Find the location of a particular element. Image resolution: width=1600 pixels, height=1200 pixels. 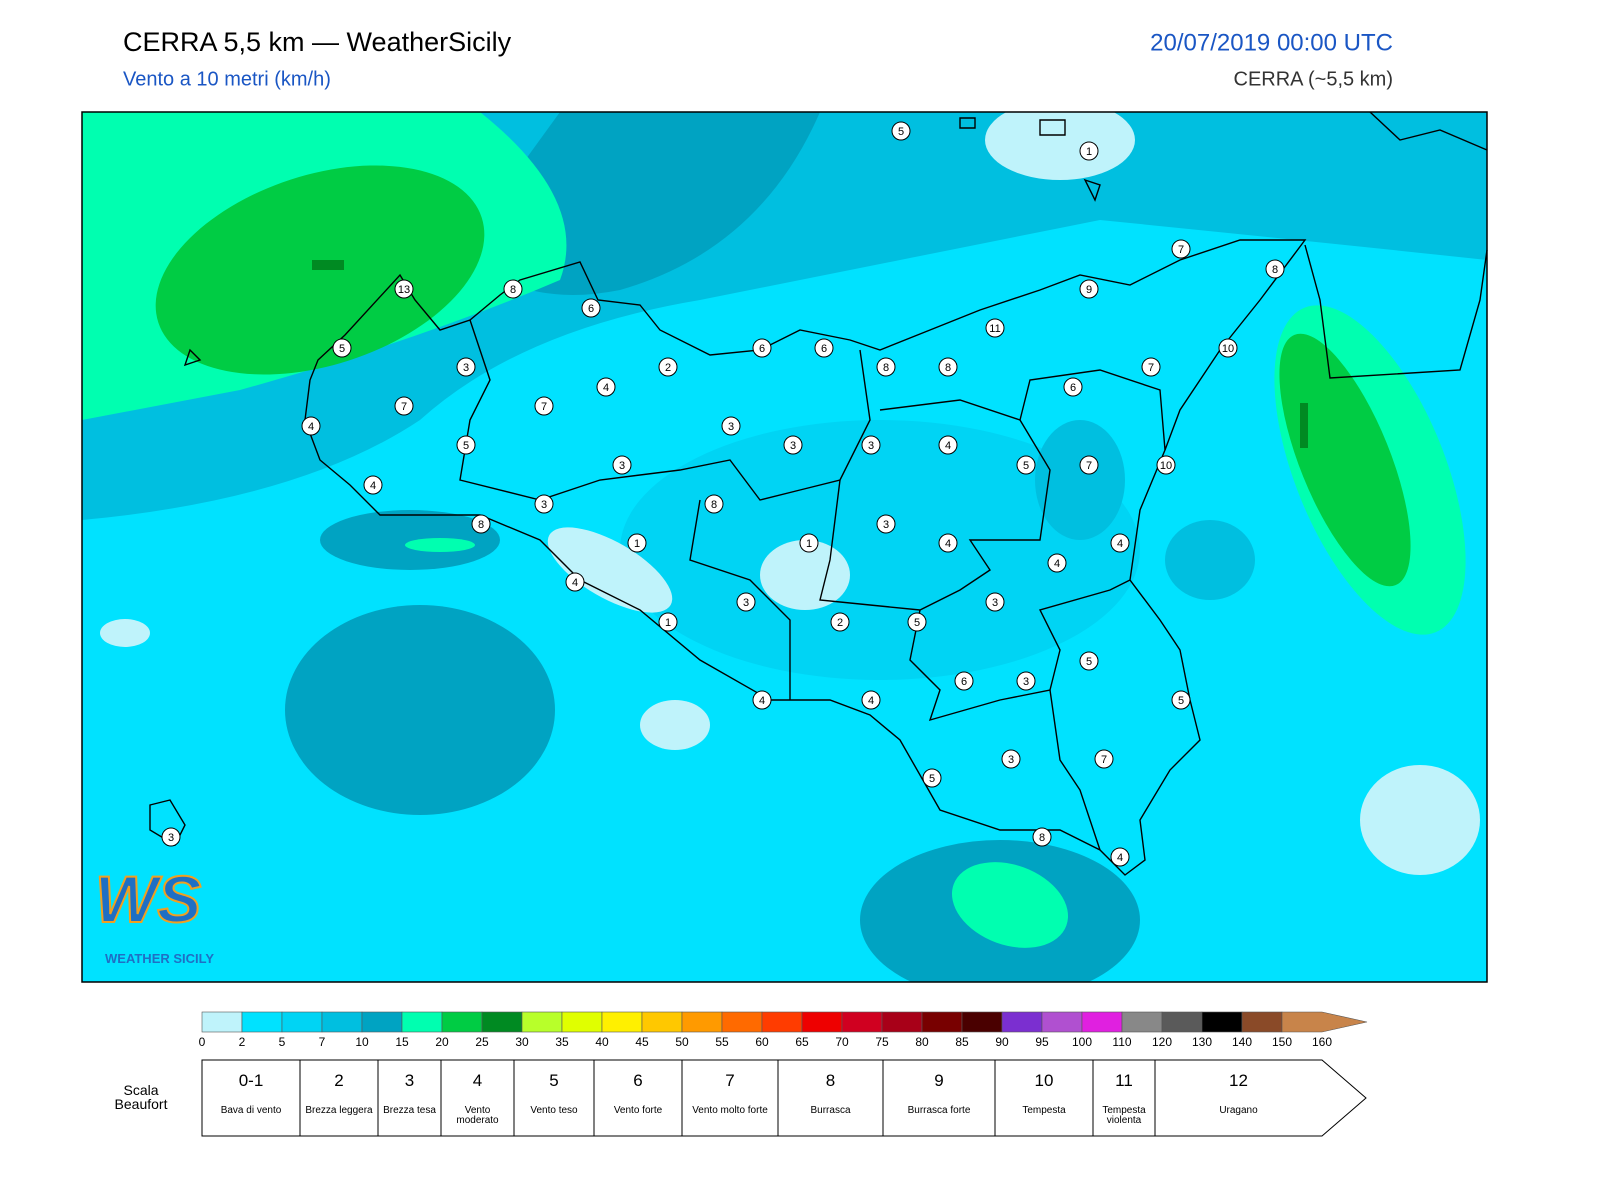

beaufort-force: 5 is located at coordinates (554, 1080).